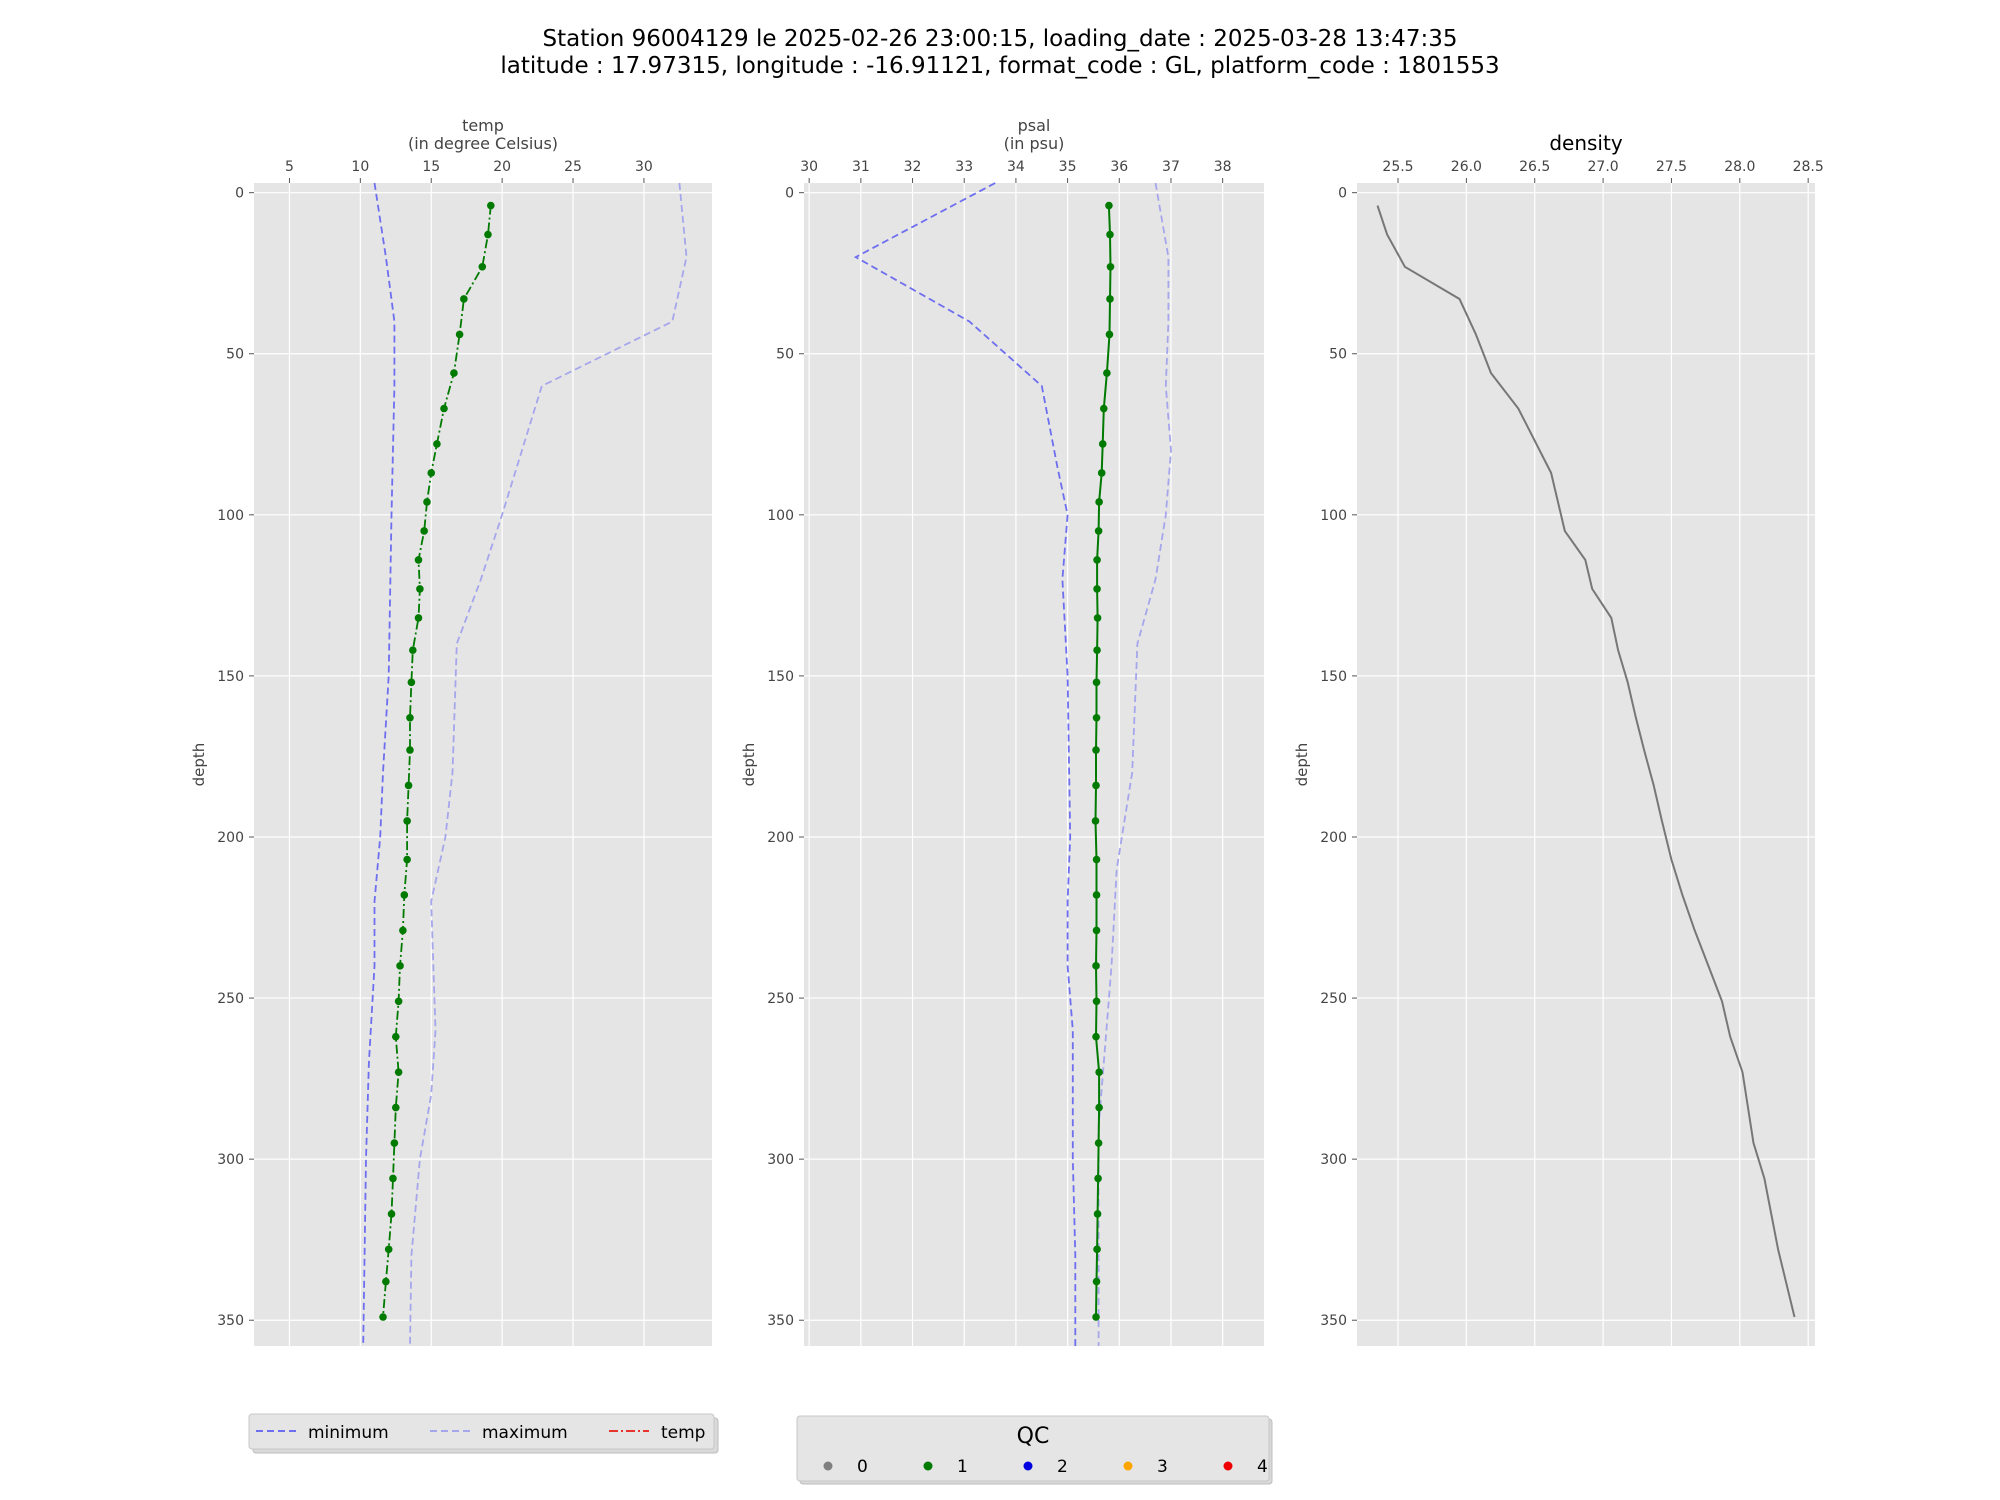 The width and height of the screenshot is (2000, 1500). I want to click on temp-ytick-label: 150, so click(230, 677).